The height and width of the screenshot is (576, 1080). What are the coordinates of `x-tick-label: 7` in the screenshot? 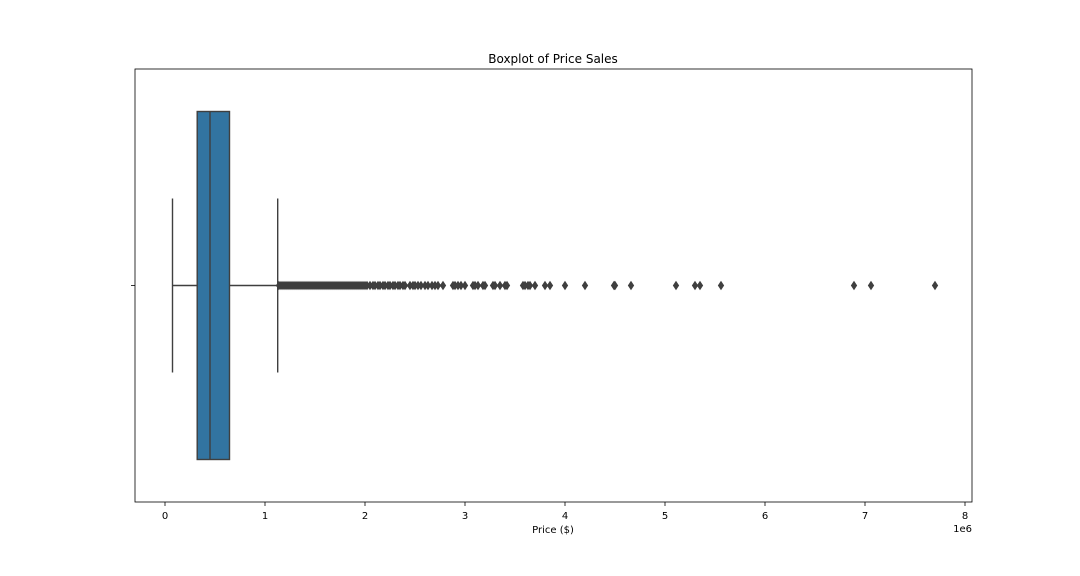 It's located at (865, 516).